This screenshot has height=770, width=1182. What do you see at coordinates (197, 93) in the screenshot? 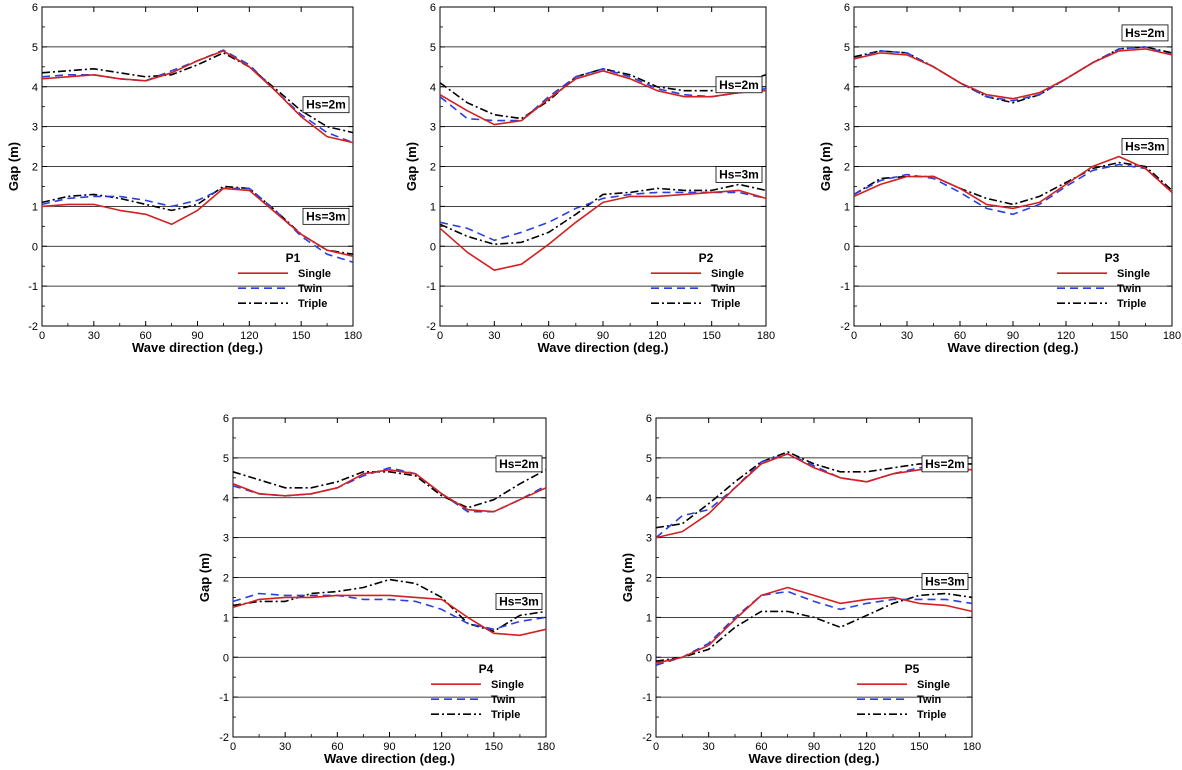
I see `series-line-triple-hs2m` at bounding box center [197, 93].